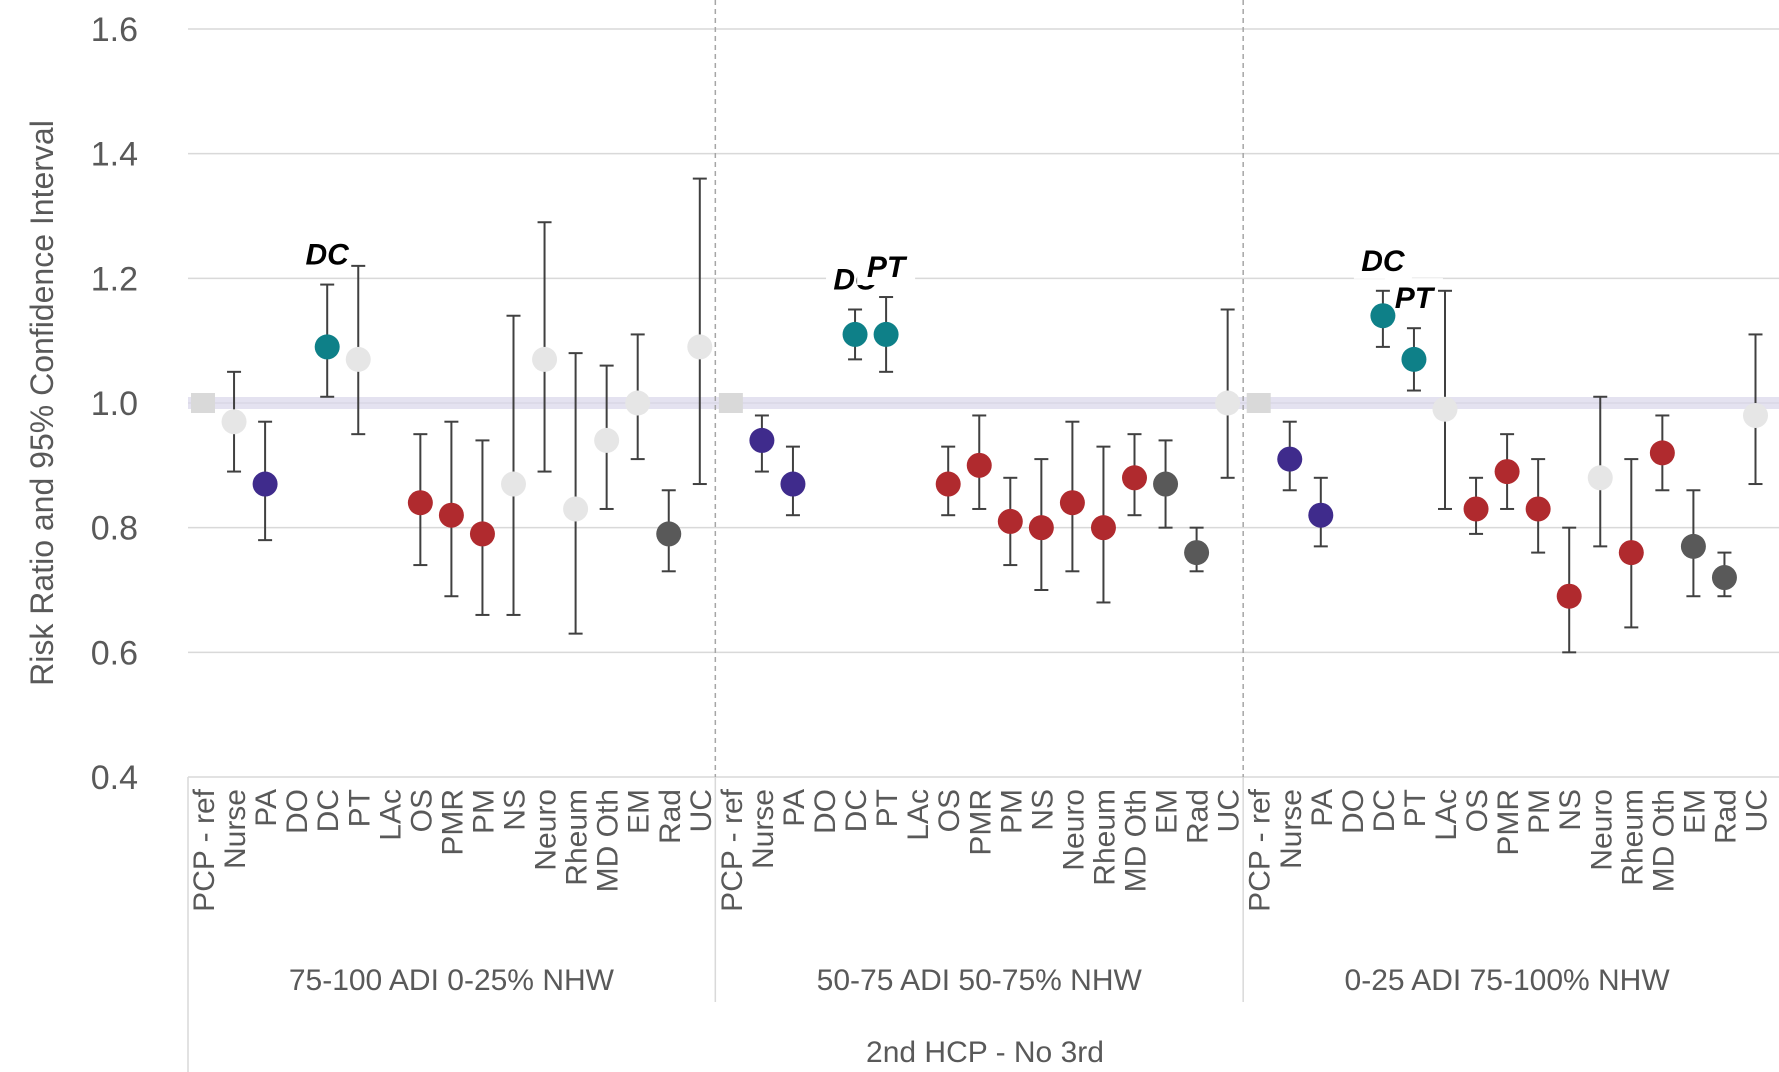 Image resolution: width=1779 pixels, height=1072 pixels. Describe the element at coordinates (328, 255) in the screenshot. I see `annotation-label: DC` at that location.